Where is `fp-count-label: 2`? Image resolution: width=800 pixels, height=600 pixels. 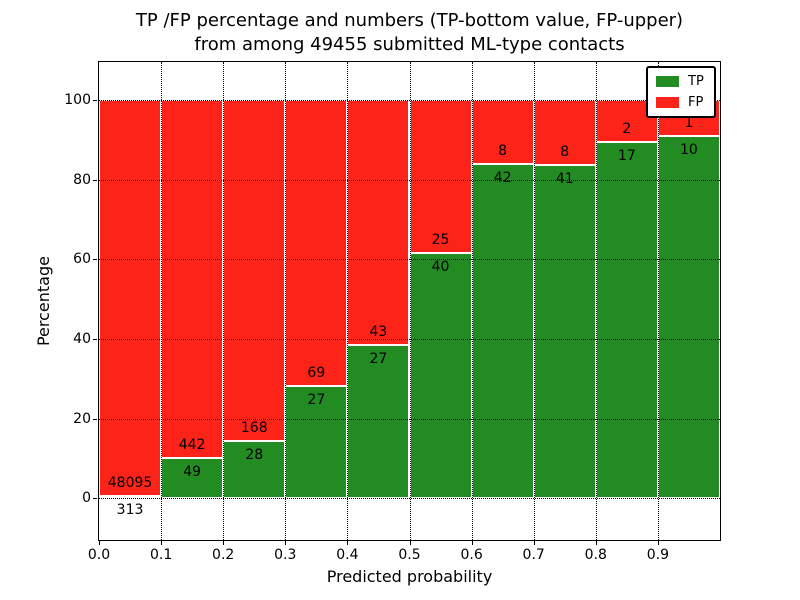
fp-count-label: 2 is located at coordinates (627, 128).